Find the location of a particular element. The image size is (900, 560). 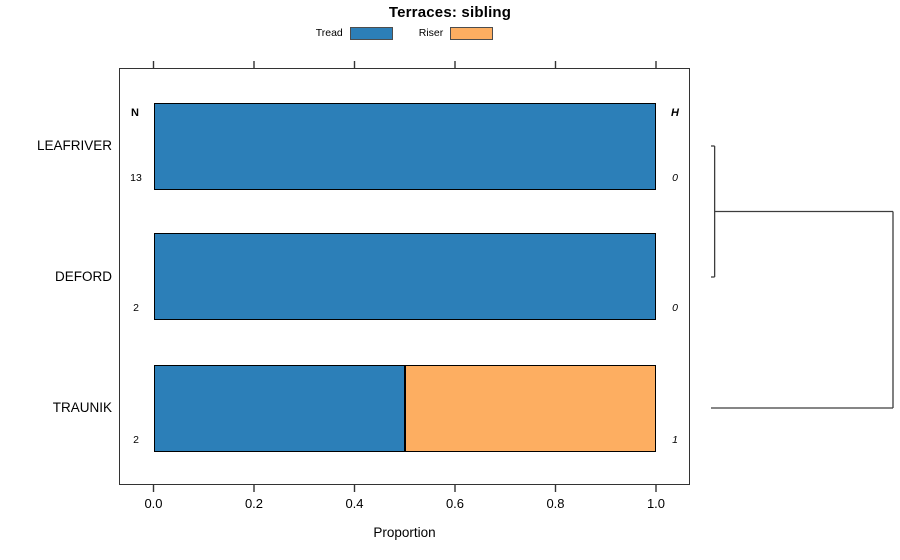

legend-swatch-riser-icon is located at coordinates (472, 33).